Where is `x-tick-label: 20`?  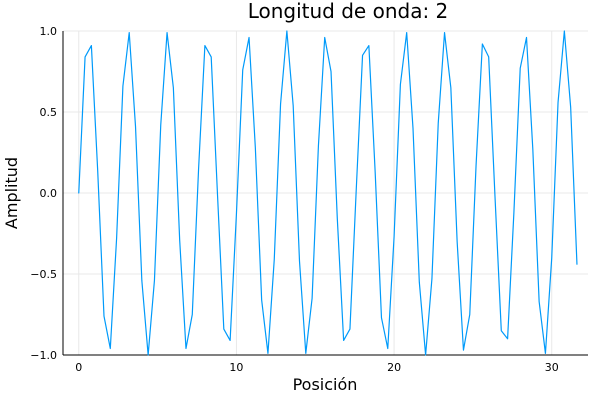
x-tick-label: 20 is located at coordinates (394, 367).